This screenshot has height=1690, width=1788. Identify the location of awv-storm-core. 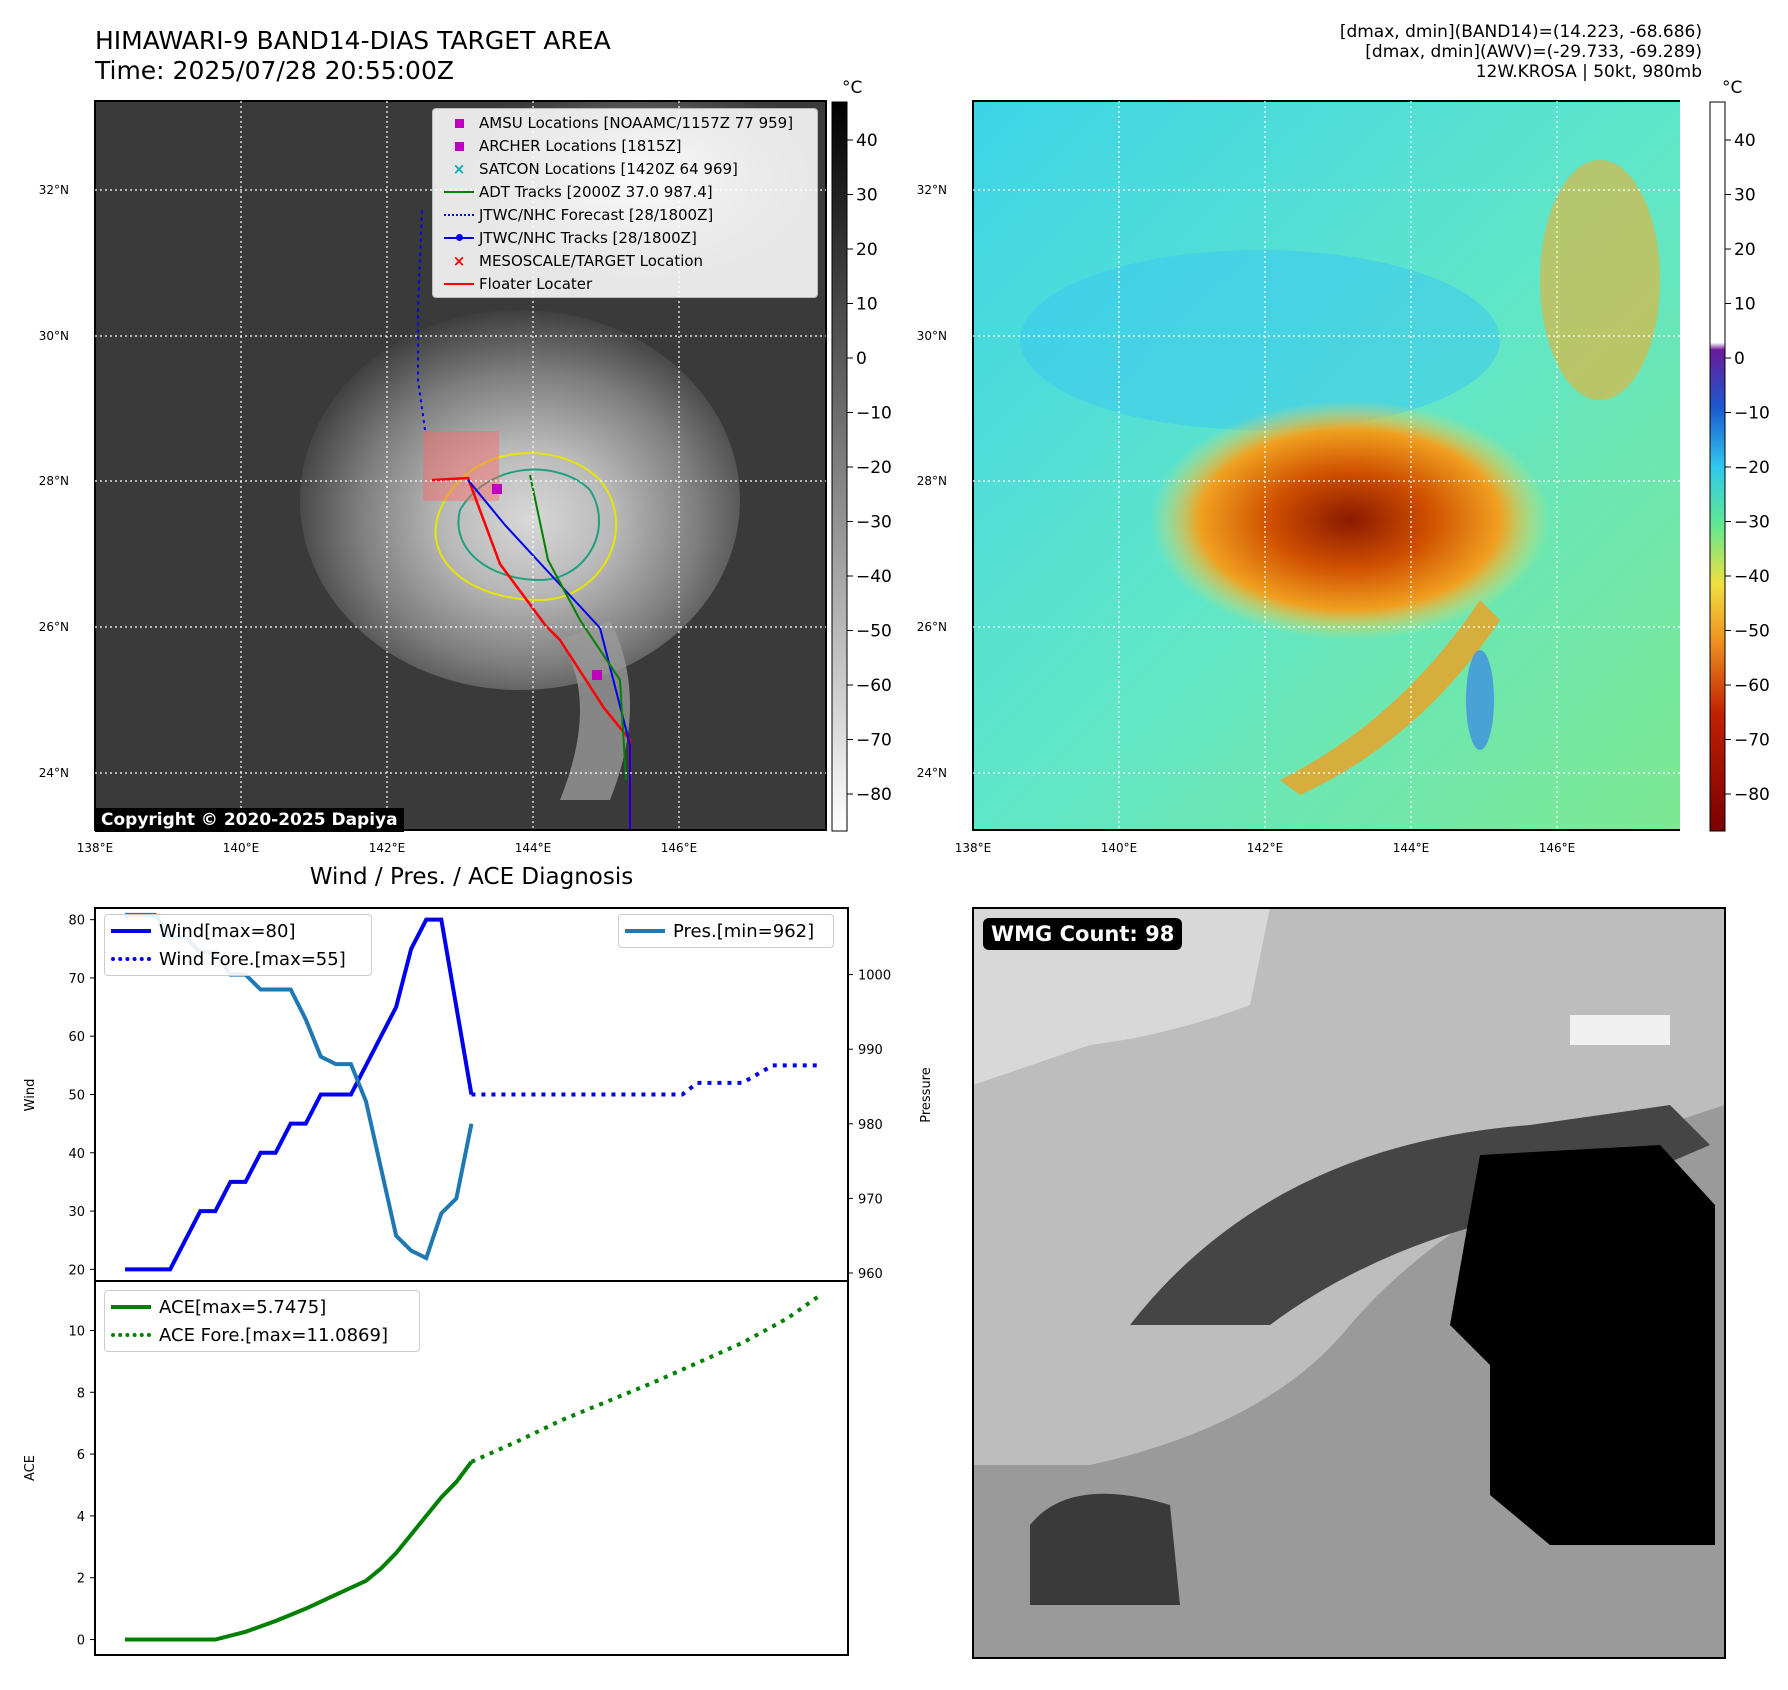
(1350, 520).